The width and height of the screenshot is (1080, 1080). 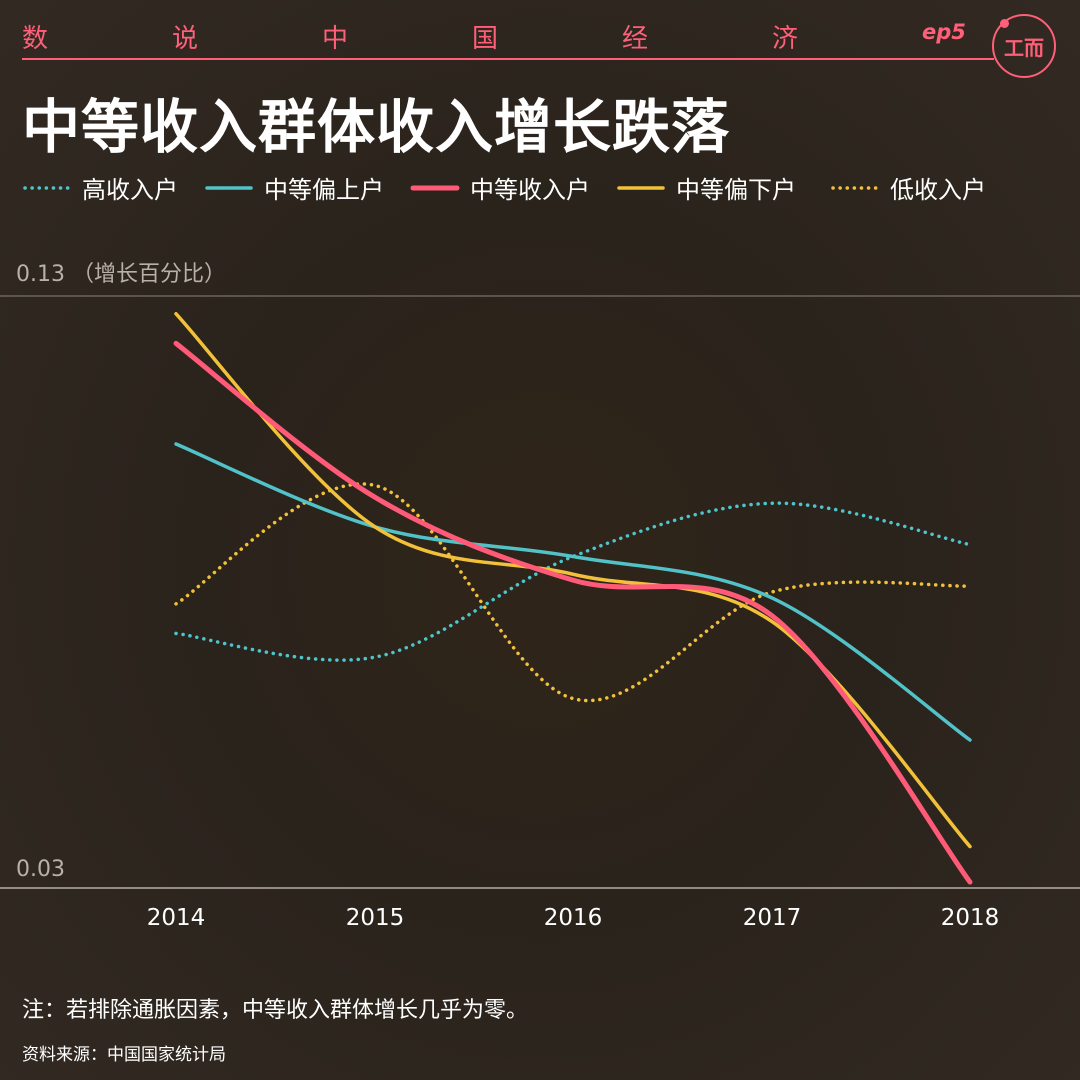 I want to click on series-title-char: 中, so click(x=335, y=39).